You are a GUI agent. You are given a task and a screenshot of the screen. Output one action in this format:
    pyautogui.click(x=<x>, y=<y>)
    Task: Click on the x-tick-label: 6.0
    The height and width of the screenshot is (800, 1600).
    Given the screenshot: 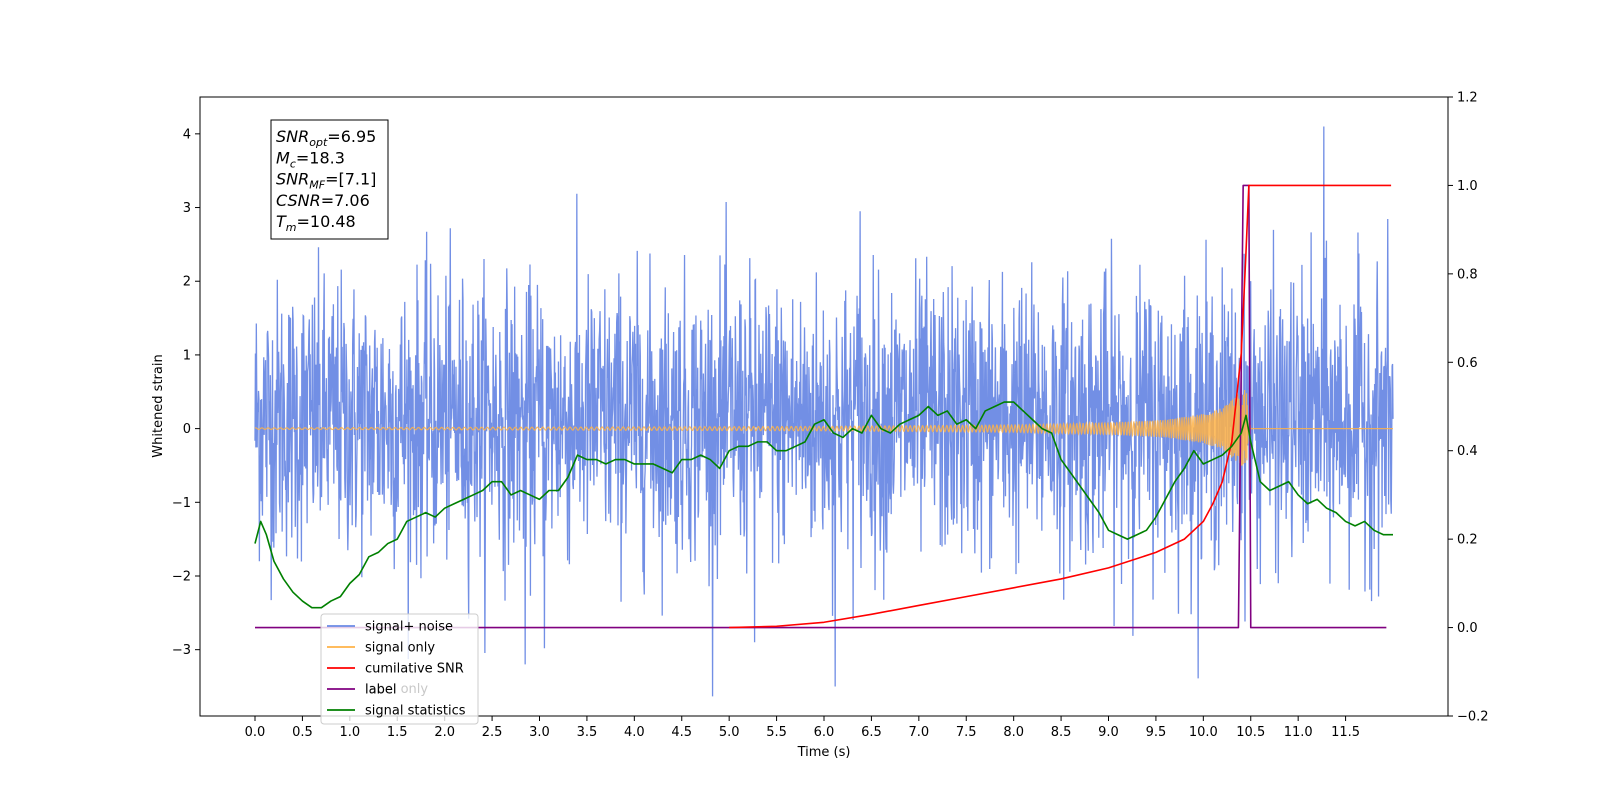 What is the action you would take?
    pyautogui.click(x=824, y=732)
    